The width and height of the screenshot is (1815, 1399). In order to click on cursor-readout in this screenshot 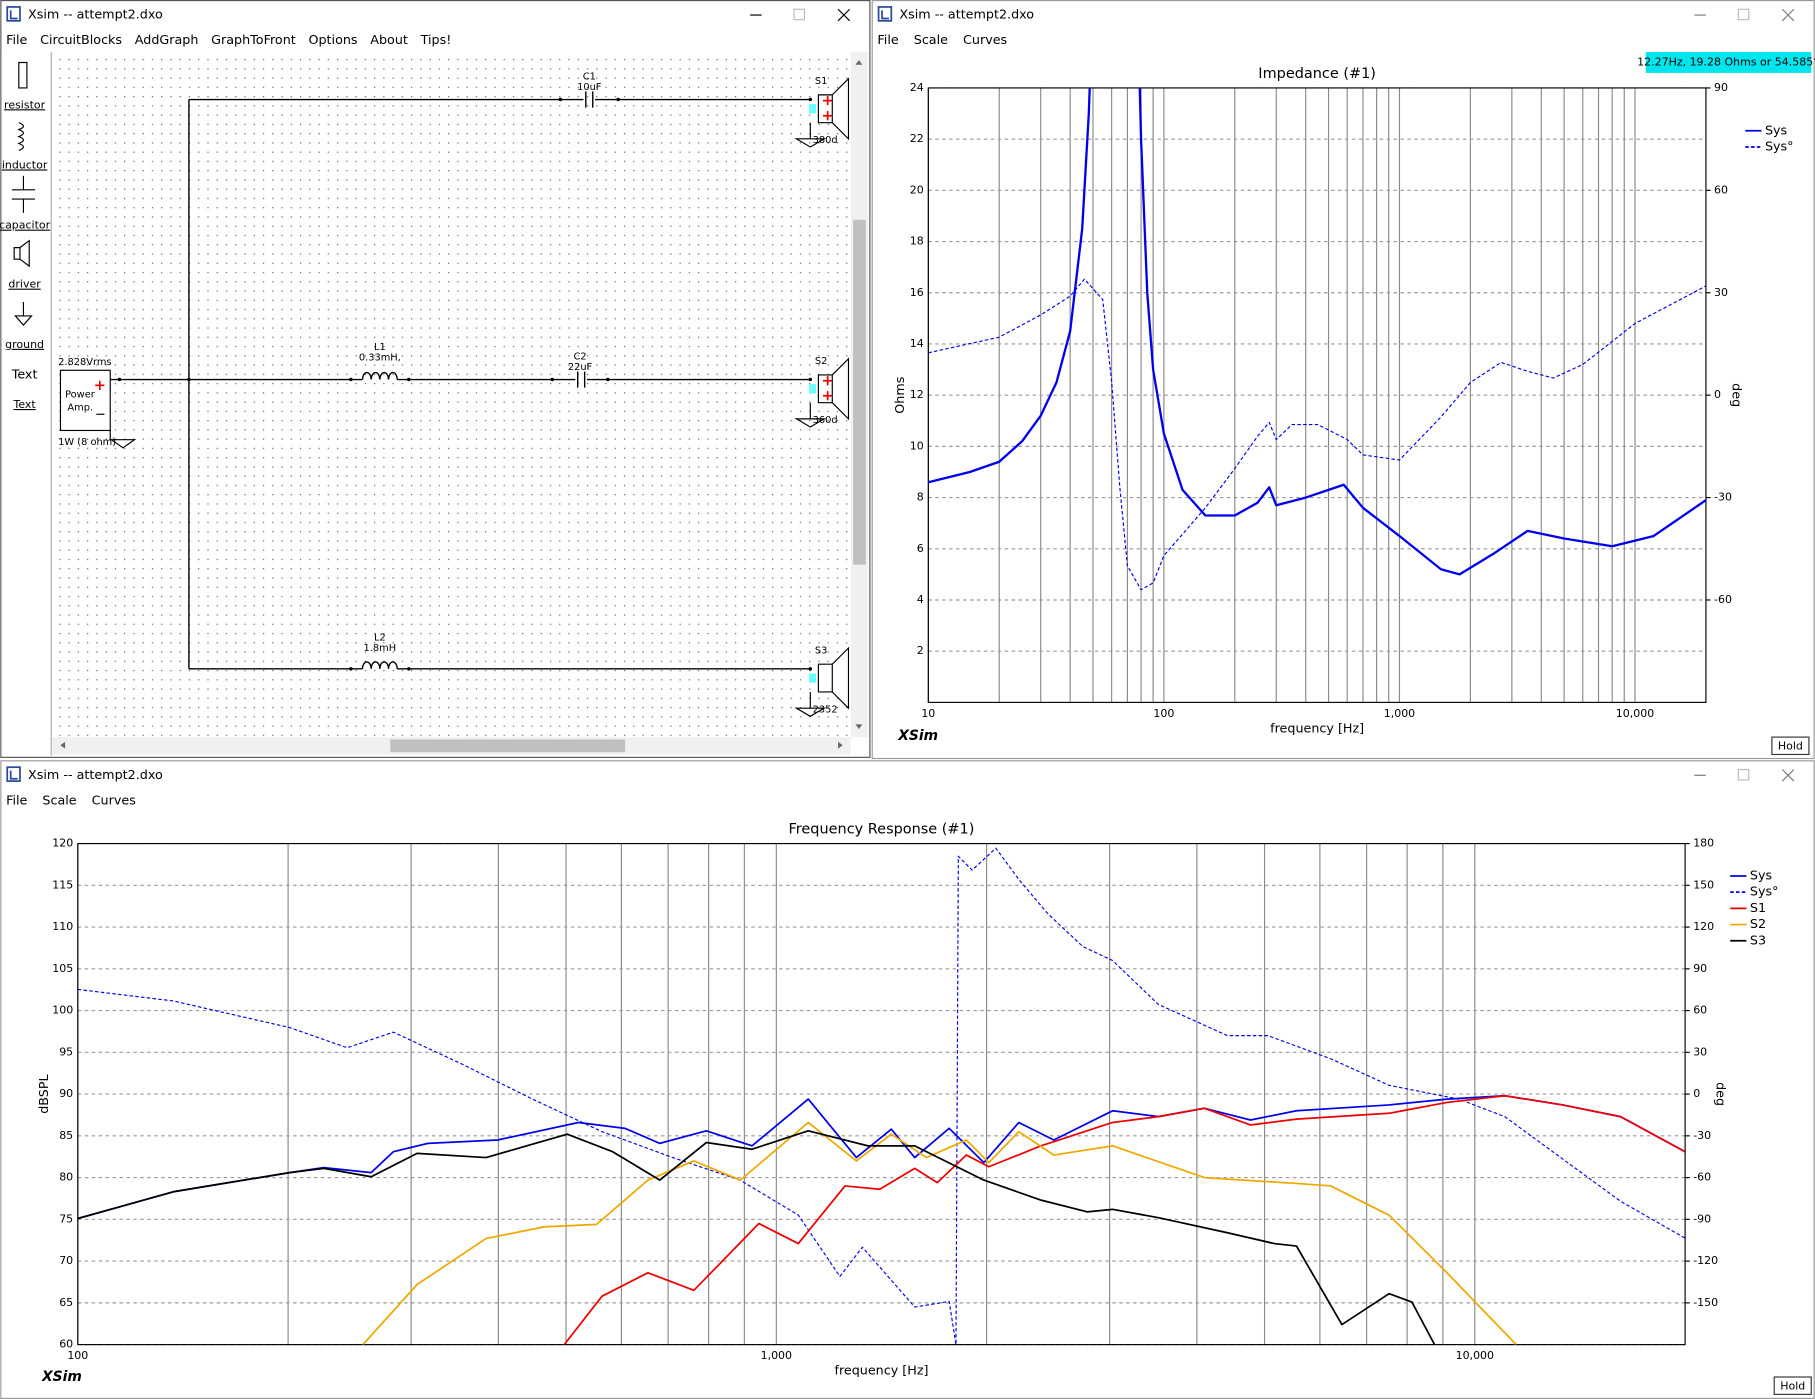, I will do `click(1728, 62)`.